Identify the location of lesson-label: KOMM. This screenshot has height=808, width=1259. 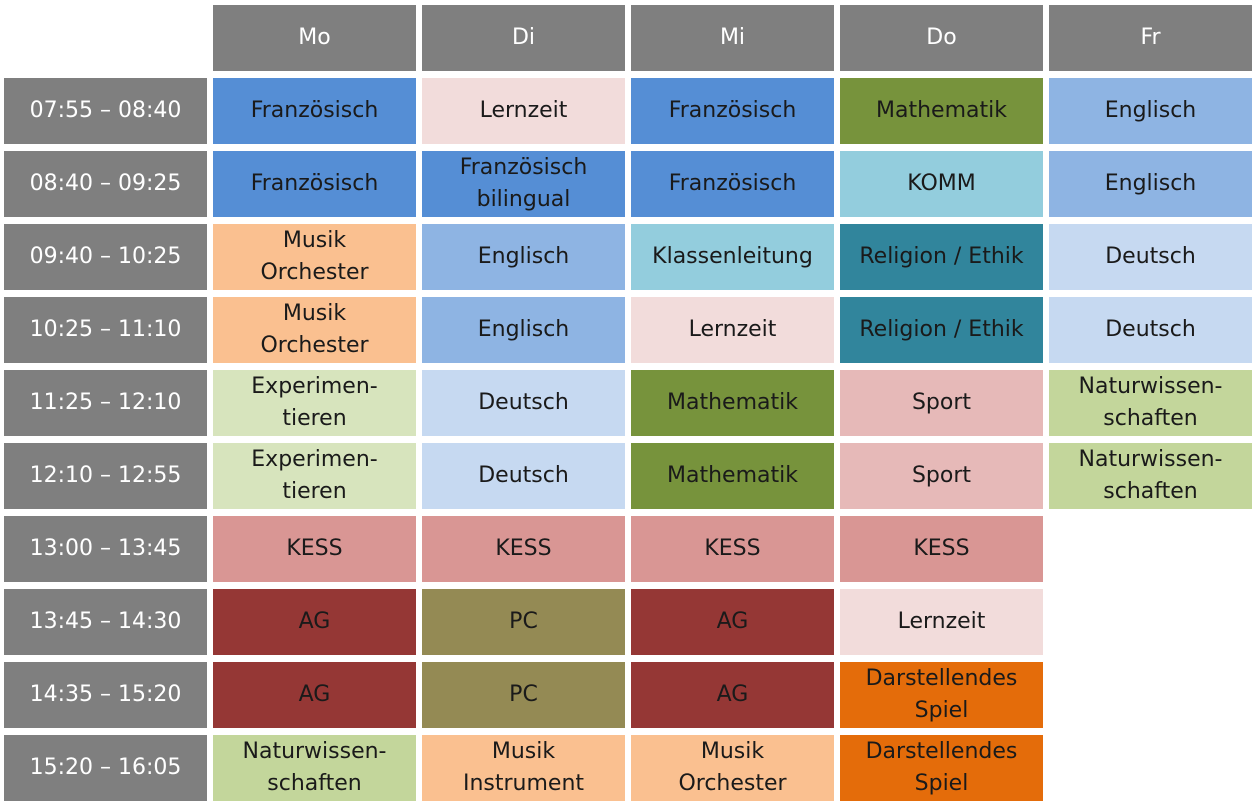
(941, 183).